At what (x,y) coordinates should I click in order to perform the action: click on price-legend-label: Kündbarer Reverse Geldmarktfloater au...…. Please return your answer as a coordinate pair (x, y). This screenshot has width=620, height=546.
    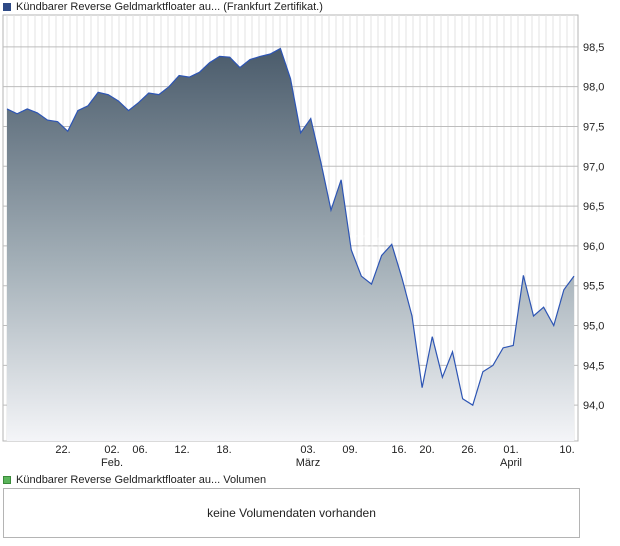
    Looking at the image, I should click on (169, 7).